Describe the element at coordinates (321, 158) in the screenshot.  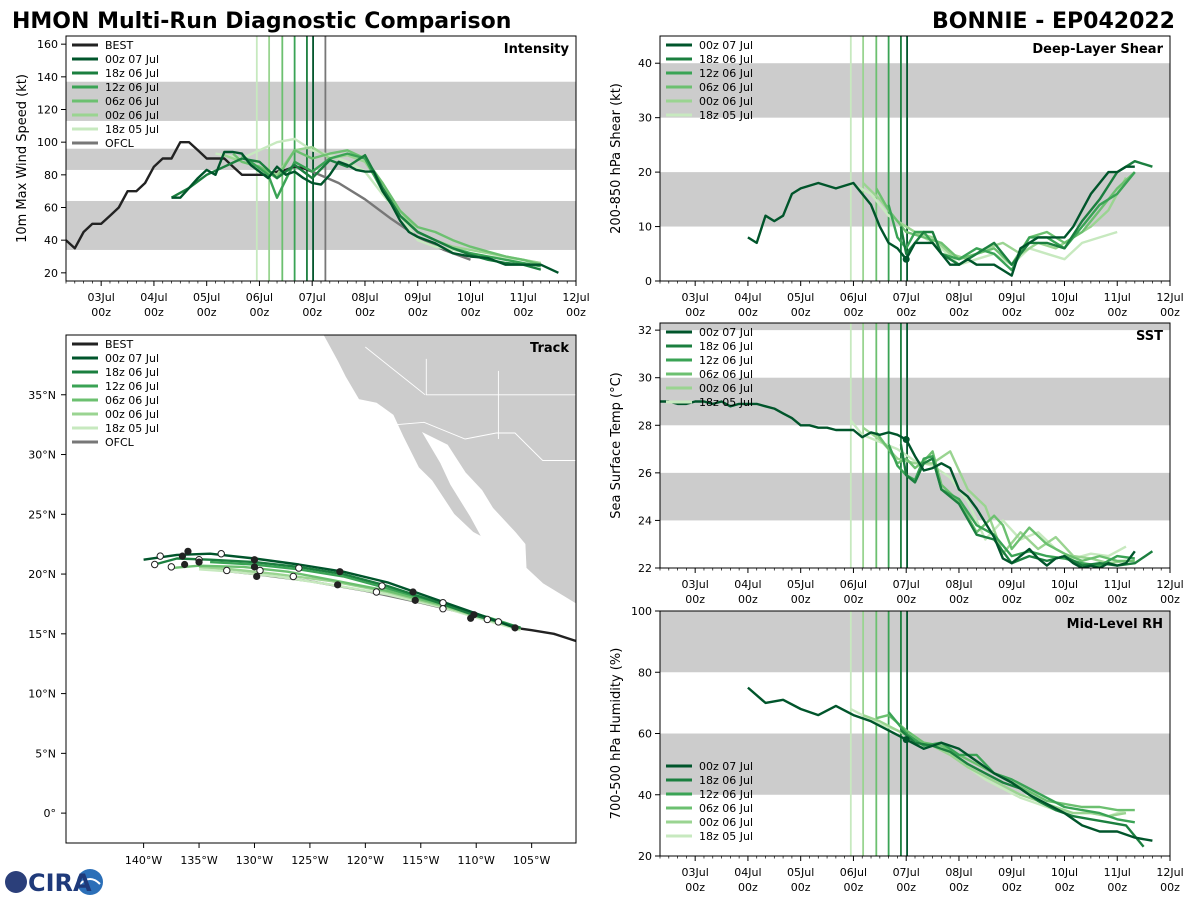
I see `panel-plot-area-intensity` at that location.